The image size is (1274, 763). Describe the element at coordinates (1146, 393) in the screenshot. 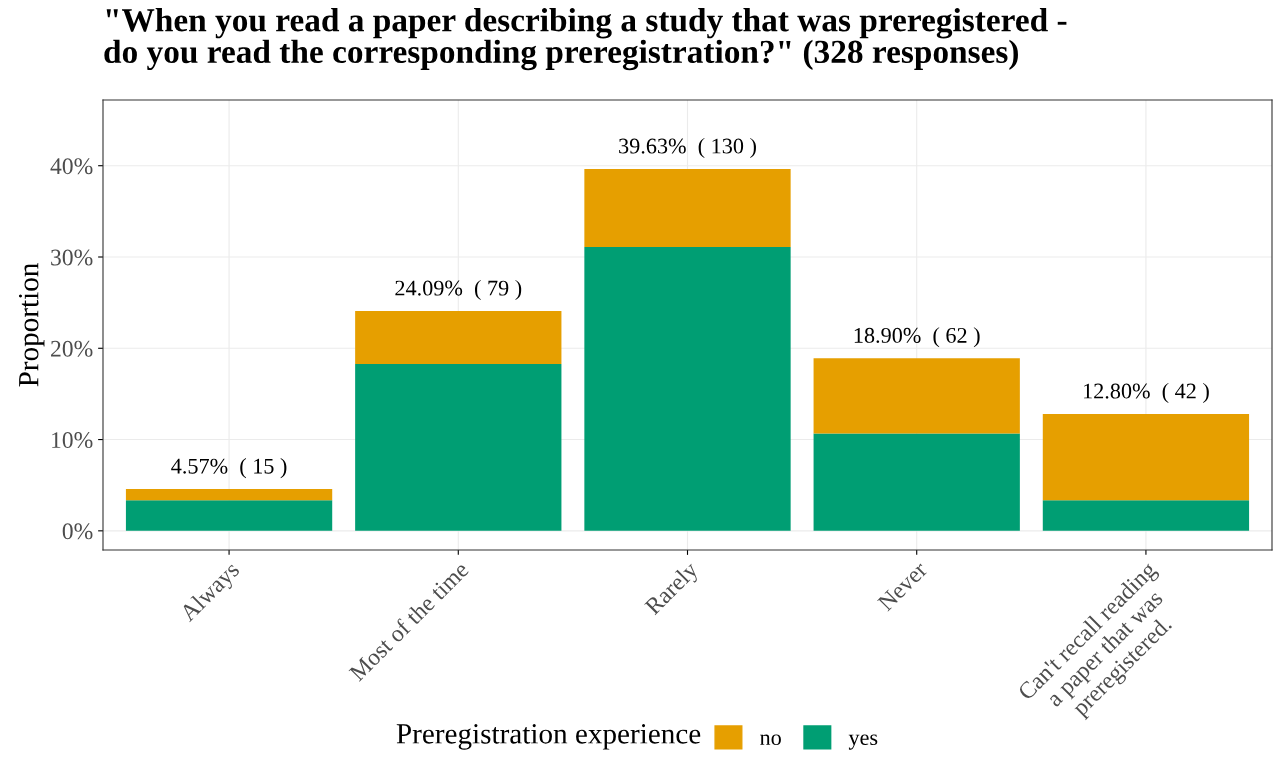

I see `total-label: 12.80% ( 42 )` at that location.